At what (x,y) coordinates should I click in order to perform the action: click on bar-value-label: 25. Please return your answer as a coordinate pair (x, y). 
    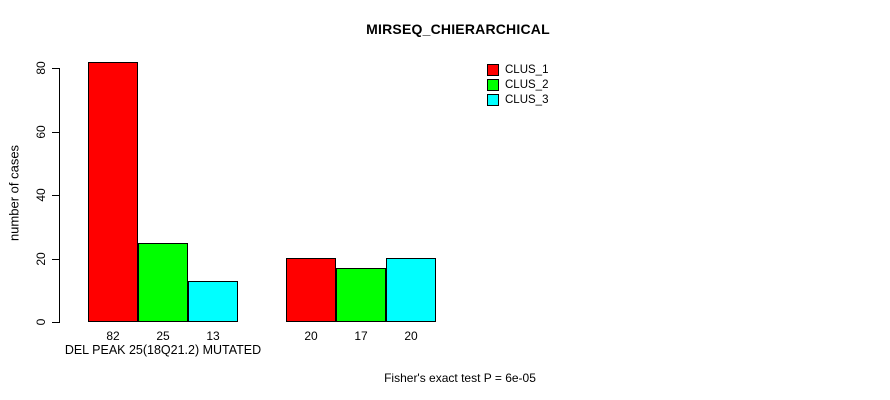
    Looking at the image, I should click on (163, 336).